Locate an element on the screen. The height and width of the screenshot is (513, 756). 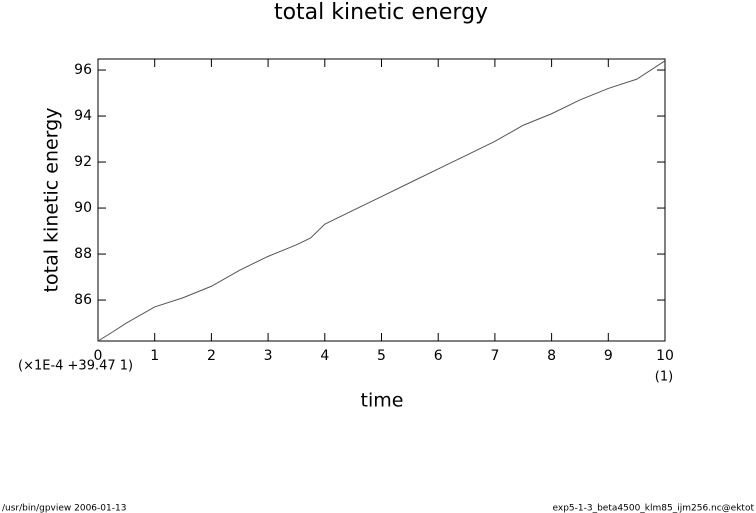
x-tick-label: 6 is located at coordinates (438, 356).